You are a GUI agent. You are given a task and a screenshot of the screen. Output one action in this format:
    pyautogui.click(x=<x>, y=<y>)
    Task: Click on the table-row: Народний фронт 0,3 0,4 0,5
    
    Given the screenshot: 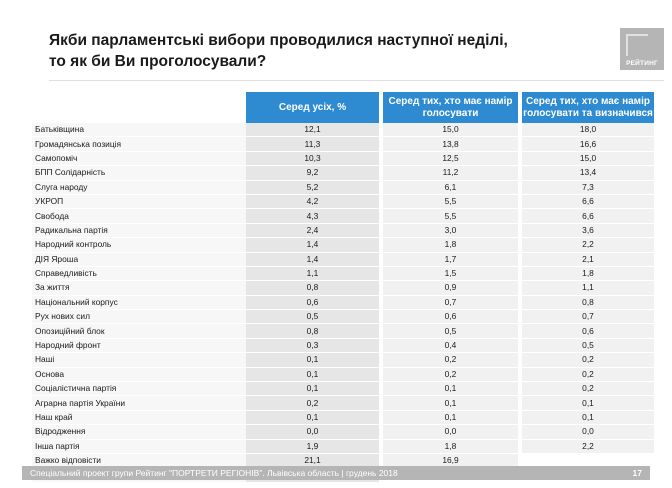 What is the action you would take?
    pyautogui.click(x=343, y=346)
    